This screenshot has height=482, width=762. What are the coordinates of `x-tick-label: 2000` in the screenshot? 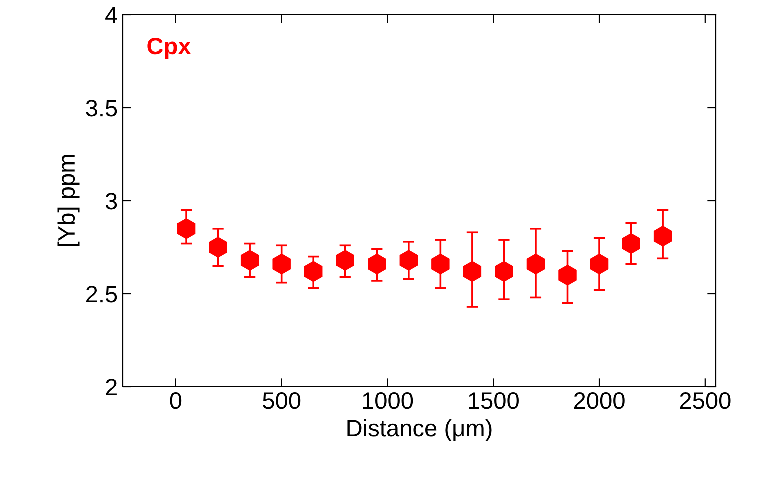 It's located at (599, 401).